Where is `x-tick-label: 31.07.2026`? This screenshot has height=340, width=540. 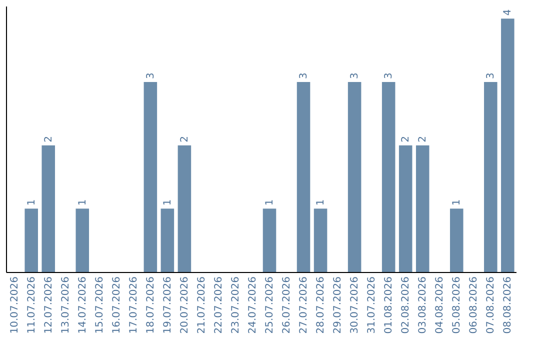 x-tick-label: 31.07.2026 is located at coordinates (372, 305).